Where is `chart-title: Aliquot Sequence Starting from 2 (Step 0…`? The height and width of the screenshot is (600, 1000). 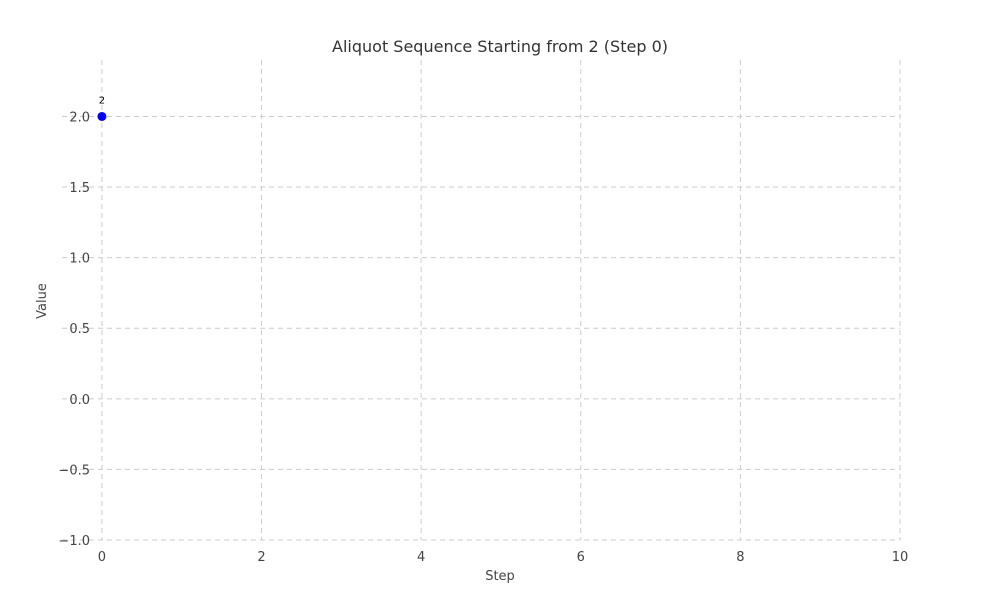 chart-title: Aliquot Sequence Starting from 2 (Step 0… is located at coordinates (500, 46).